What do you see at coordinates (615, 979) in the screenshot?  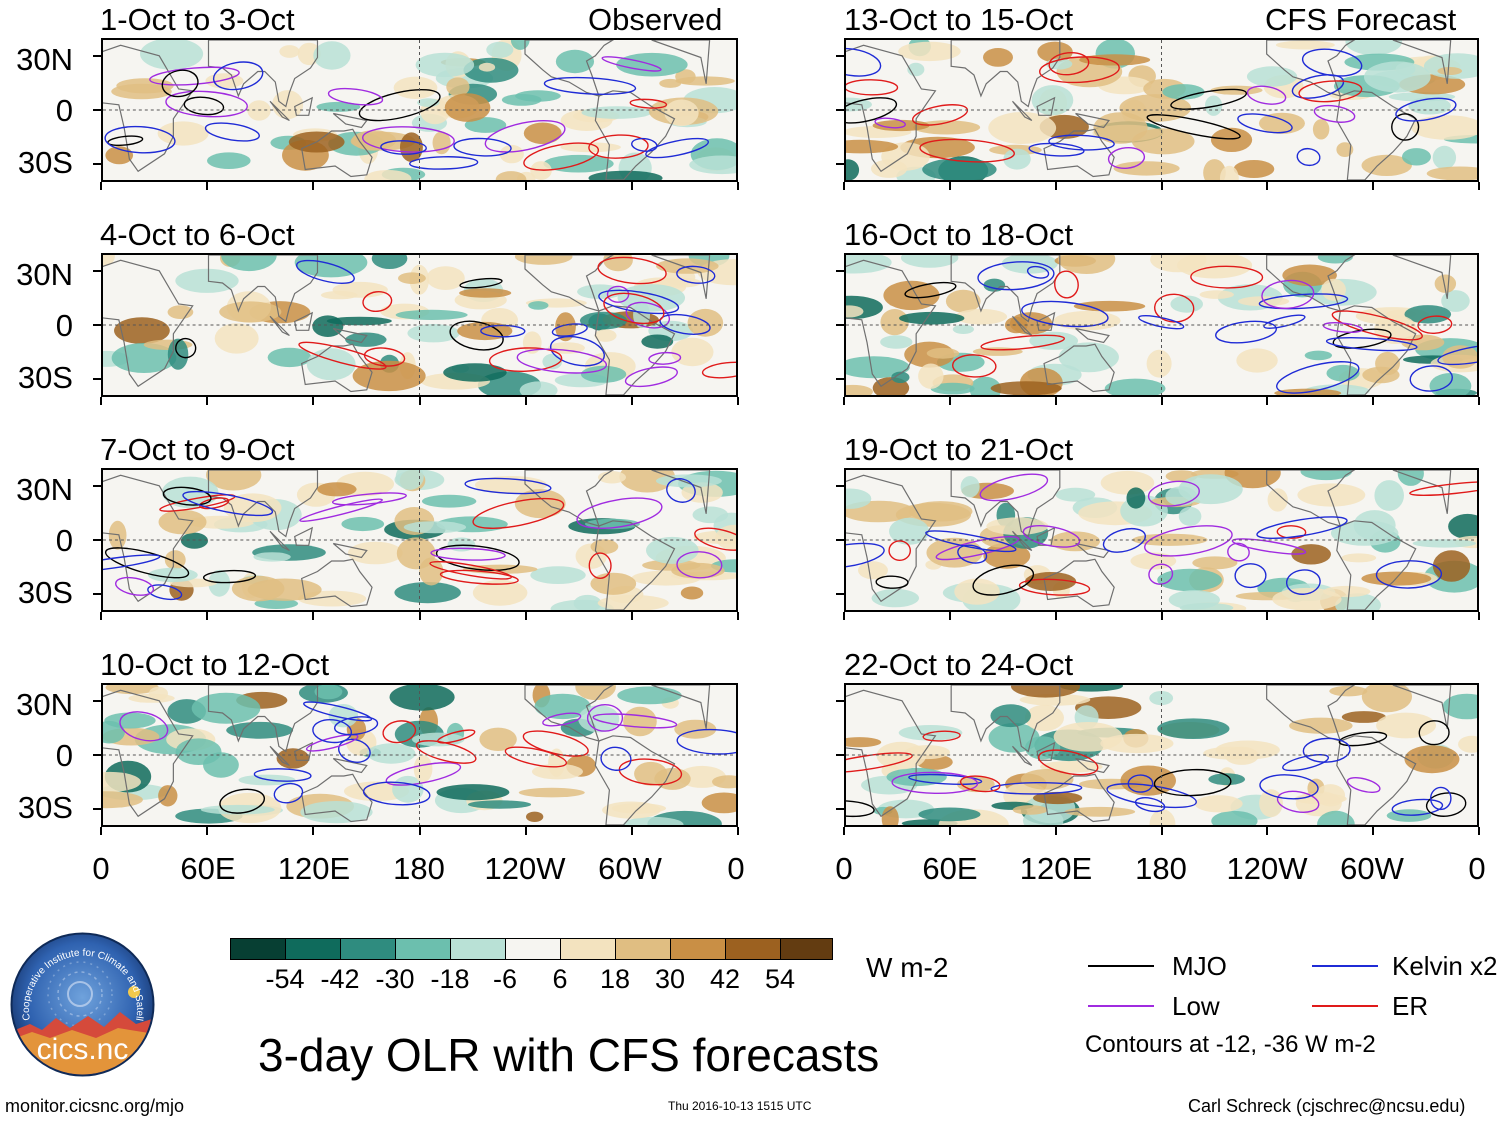 I see `colorbar-tick-label: 18` at bounding box center [615, 979].